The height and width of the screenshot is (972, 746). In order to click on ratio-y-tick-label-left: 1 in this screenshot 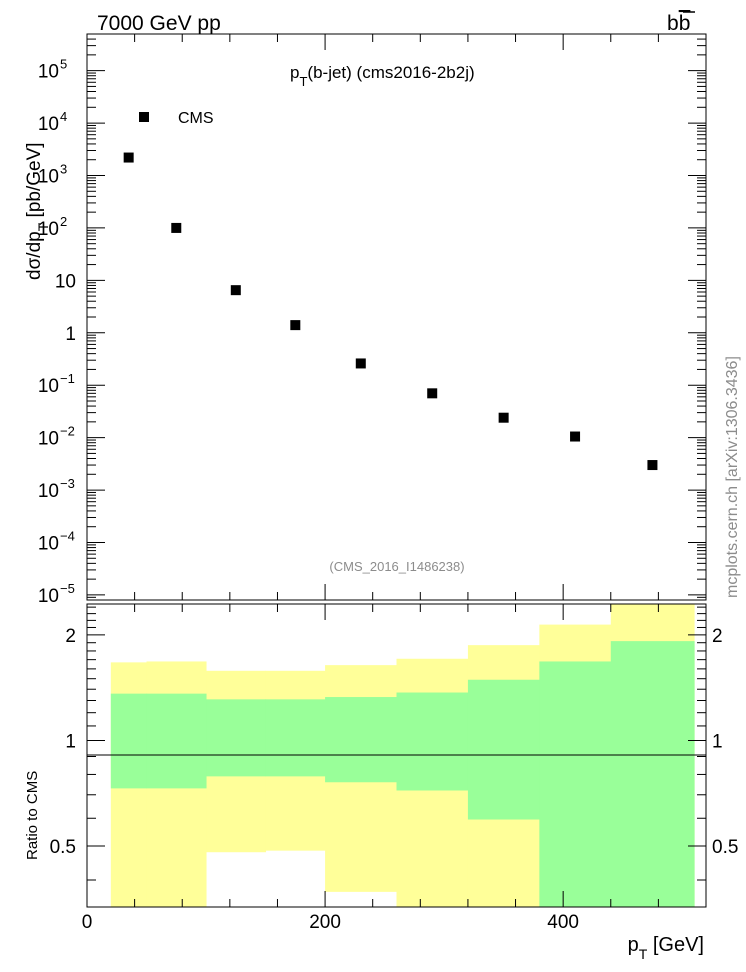, I will do `click(70, 741)`.